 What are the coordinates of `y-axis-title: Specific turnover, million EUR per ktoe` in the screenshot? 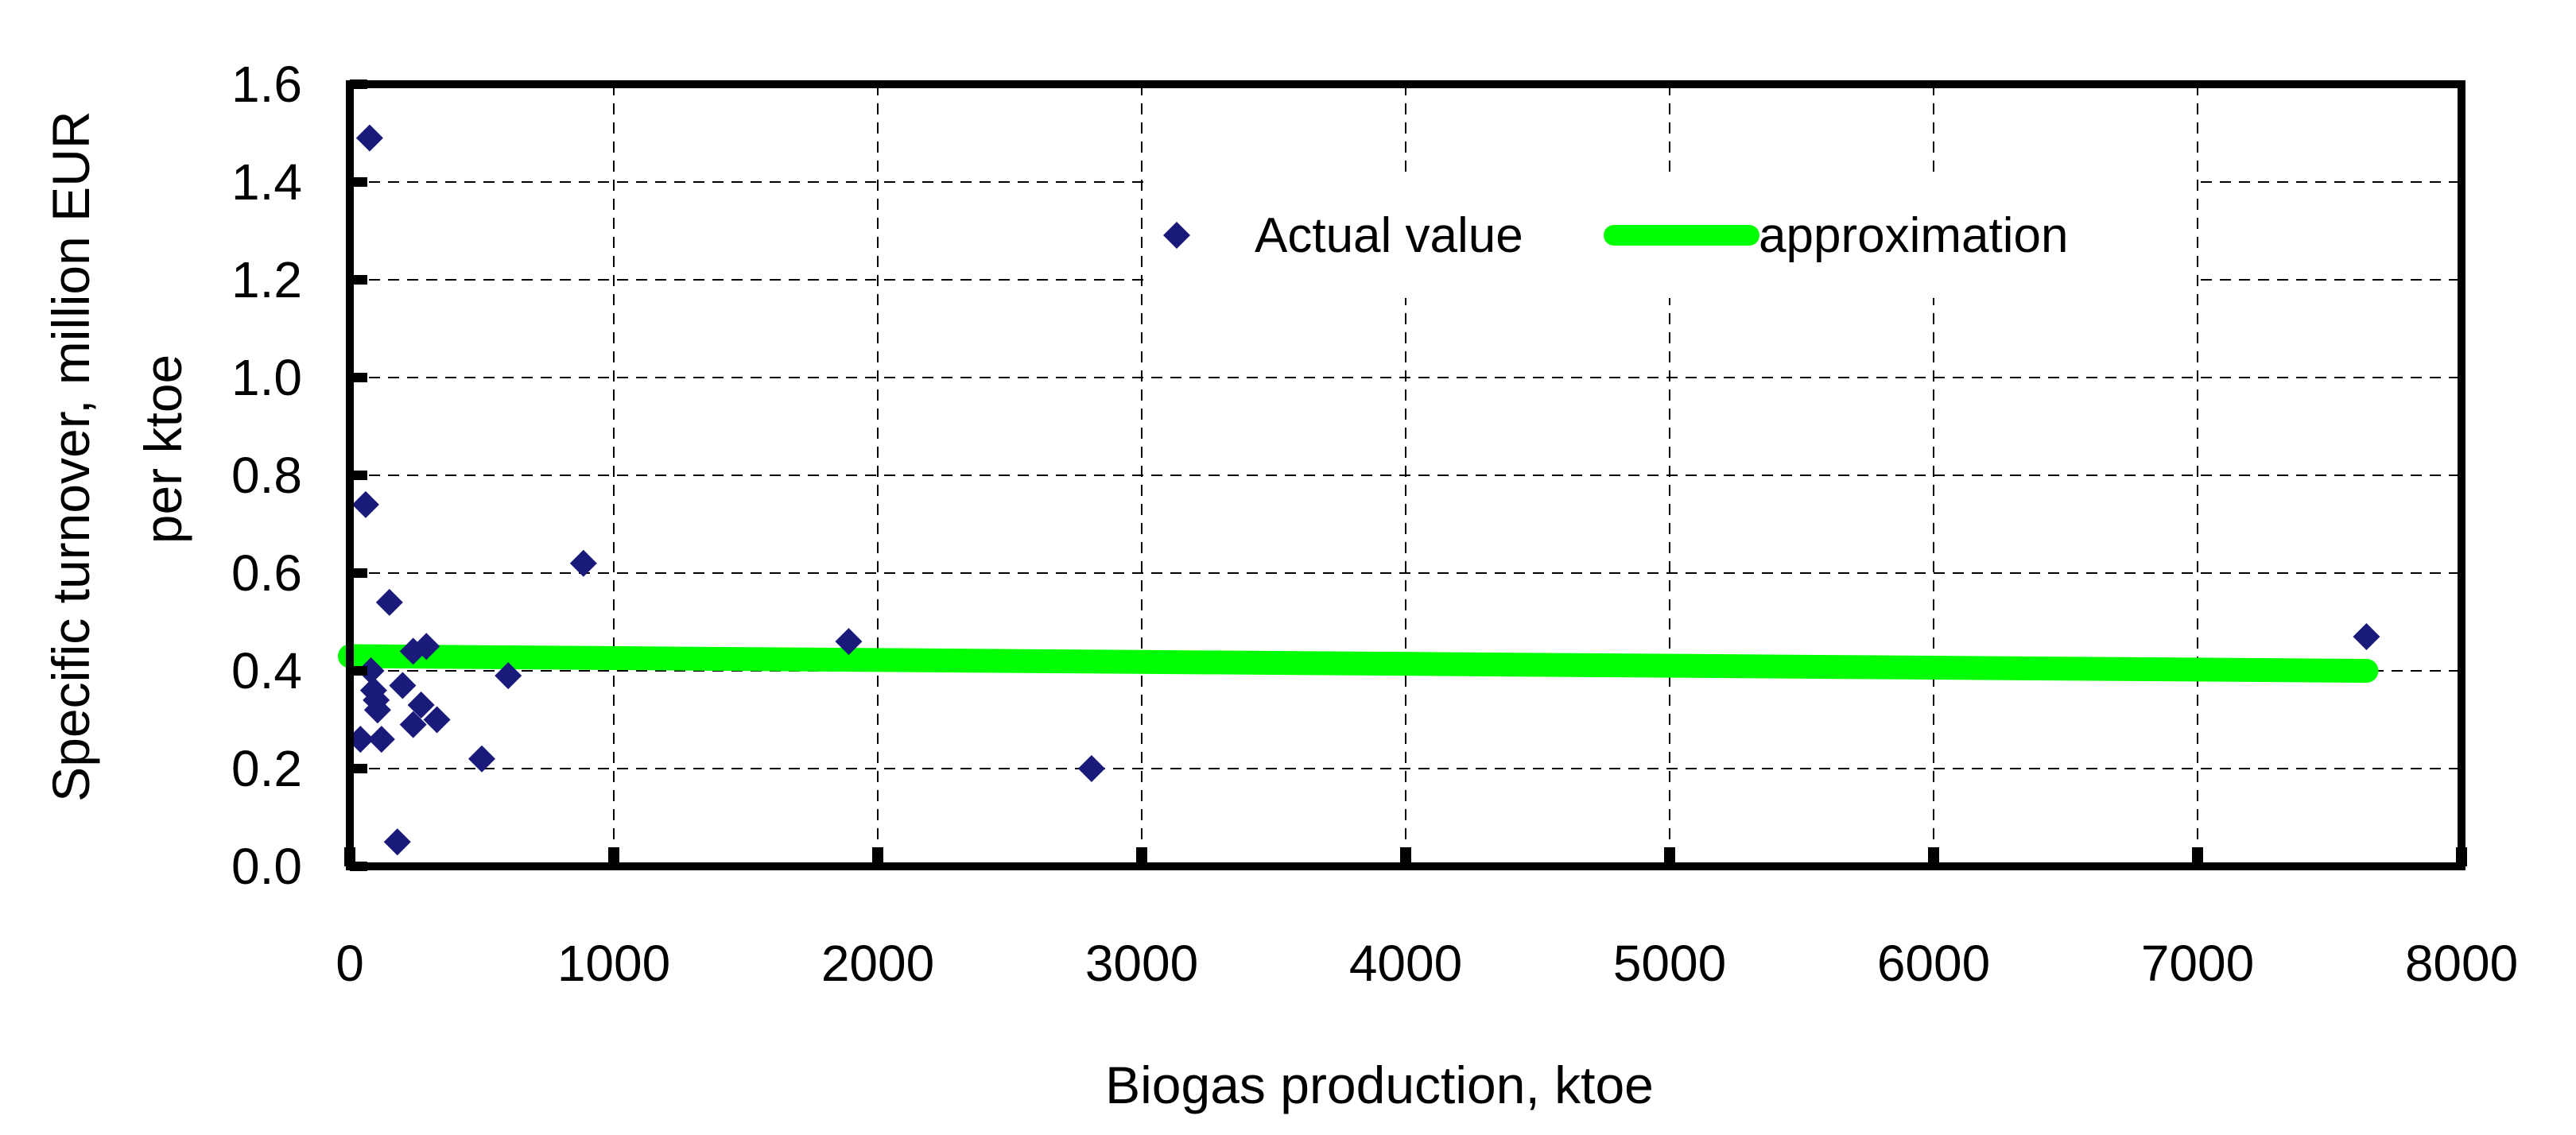 It's located at (116, 449).